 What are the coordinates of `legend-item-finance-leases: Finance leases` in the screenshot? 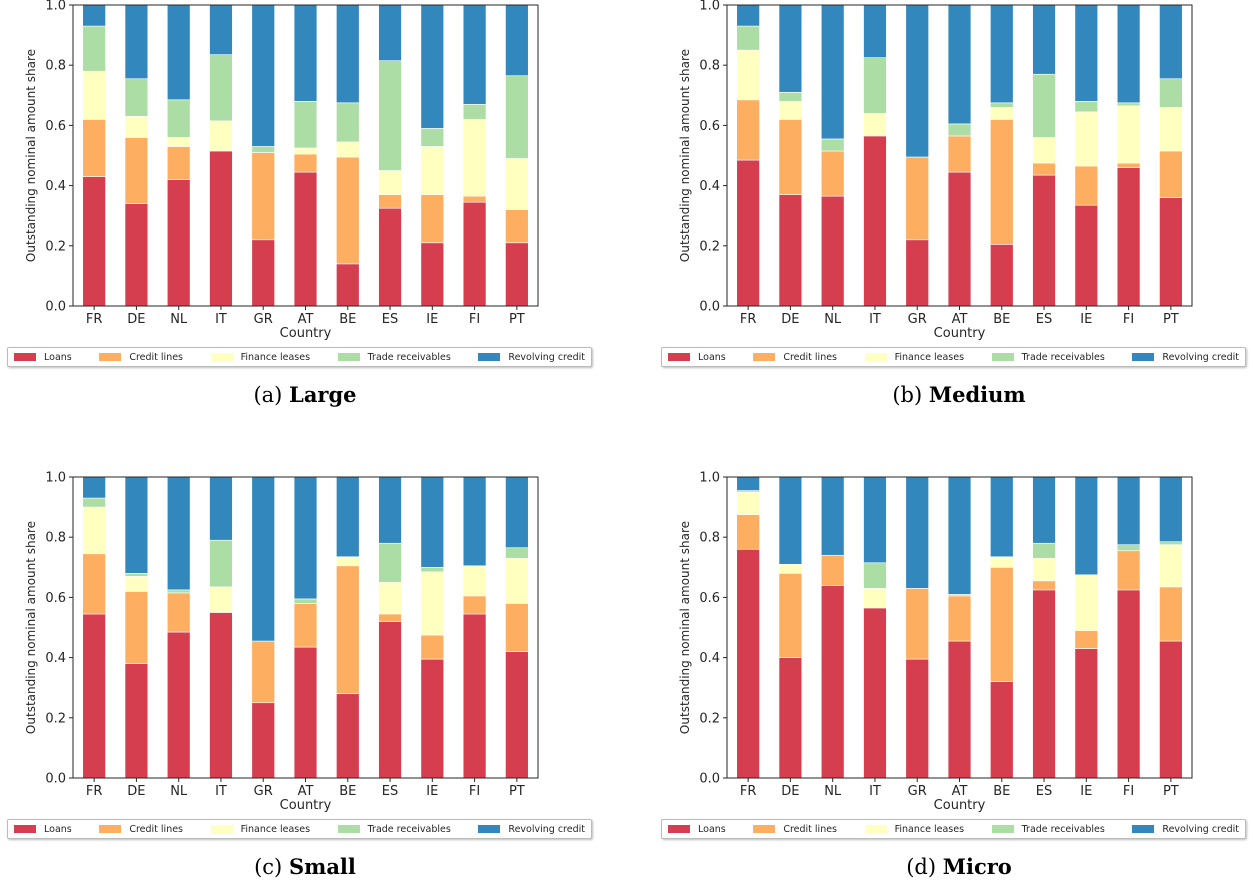 It's located at (260, 357).